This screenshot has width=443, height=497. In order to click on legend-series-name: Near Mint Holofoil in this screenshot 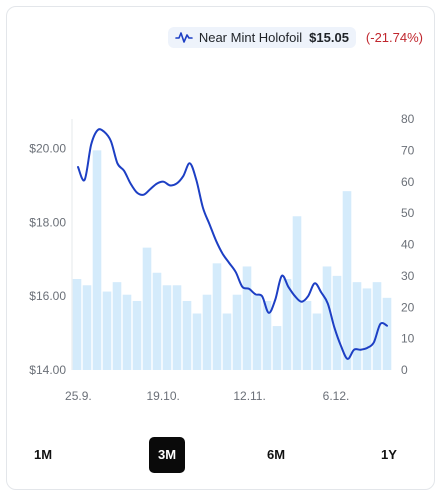, I will do `click(250, 37)`.